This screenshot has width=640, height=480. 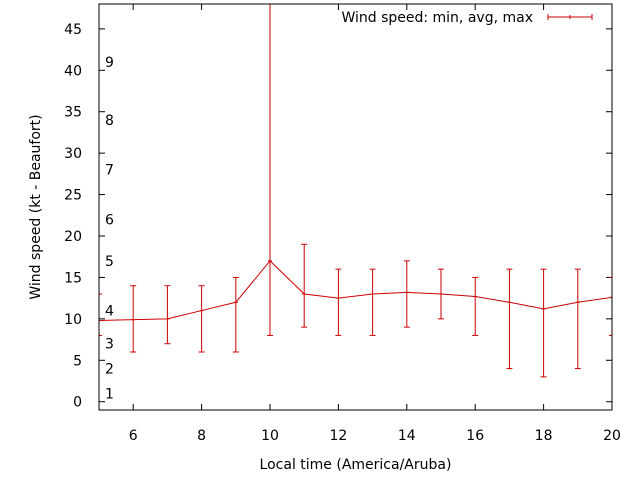 I want to click on y-axis-label: Wind speed (kt - Beaufort), so click(x=36, y=206).